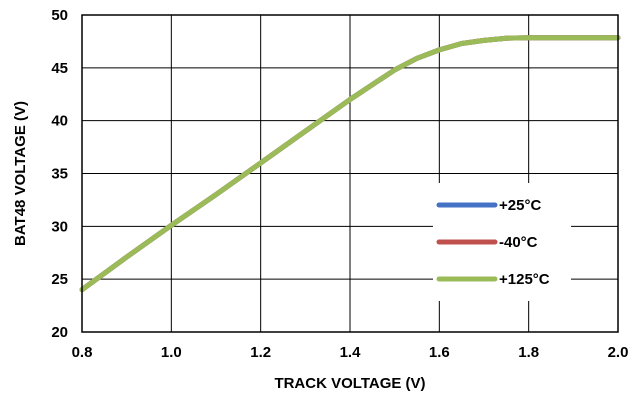  I want to click on y-tick-label: 35, so click(59, 174).